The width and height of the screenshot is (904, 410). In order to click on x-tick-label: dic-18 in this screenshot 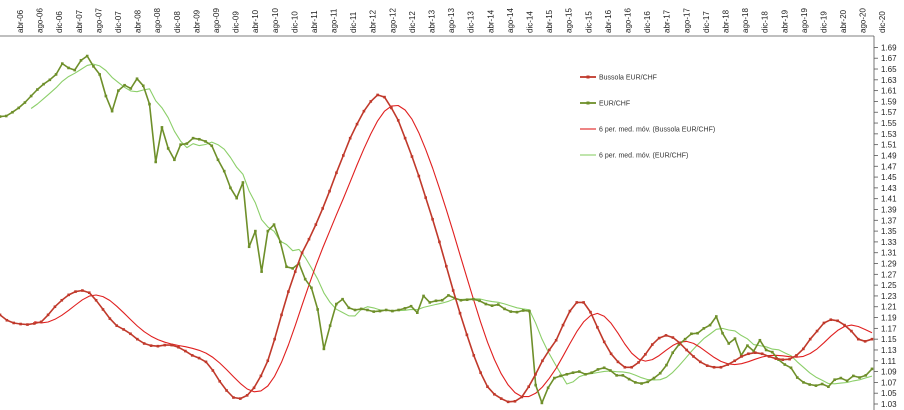, I will do `click(765, 22)`.